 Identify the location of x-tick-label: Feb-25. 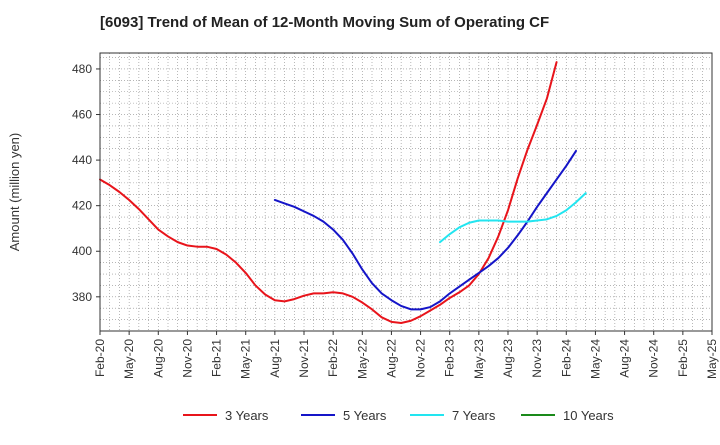
(683, 358).